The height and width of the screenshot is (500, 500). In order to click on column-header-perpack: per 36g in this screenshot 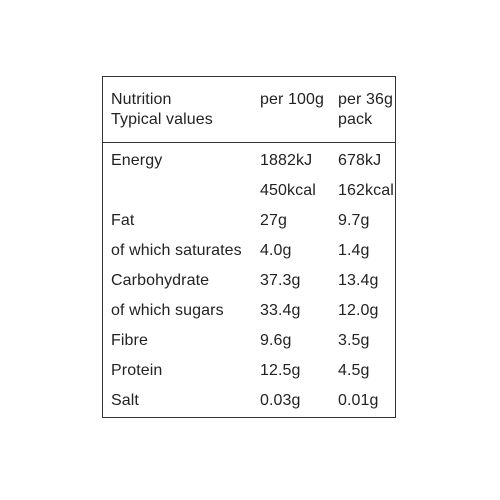, I will do `click(365, 99)`.